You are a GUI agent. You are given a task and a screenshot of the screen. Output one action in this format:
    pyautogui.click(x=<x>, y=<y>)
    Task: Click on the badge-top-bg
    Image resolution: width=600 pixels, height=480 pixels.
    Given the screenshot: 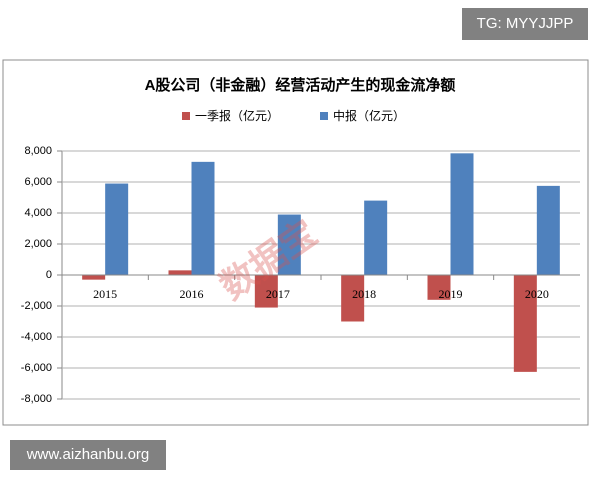 What is the action you would take?
    pyautogui.click(x=525, y=24)
    